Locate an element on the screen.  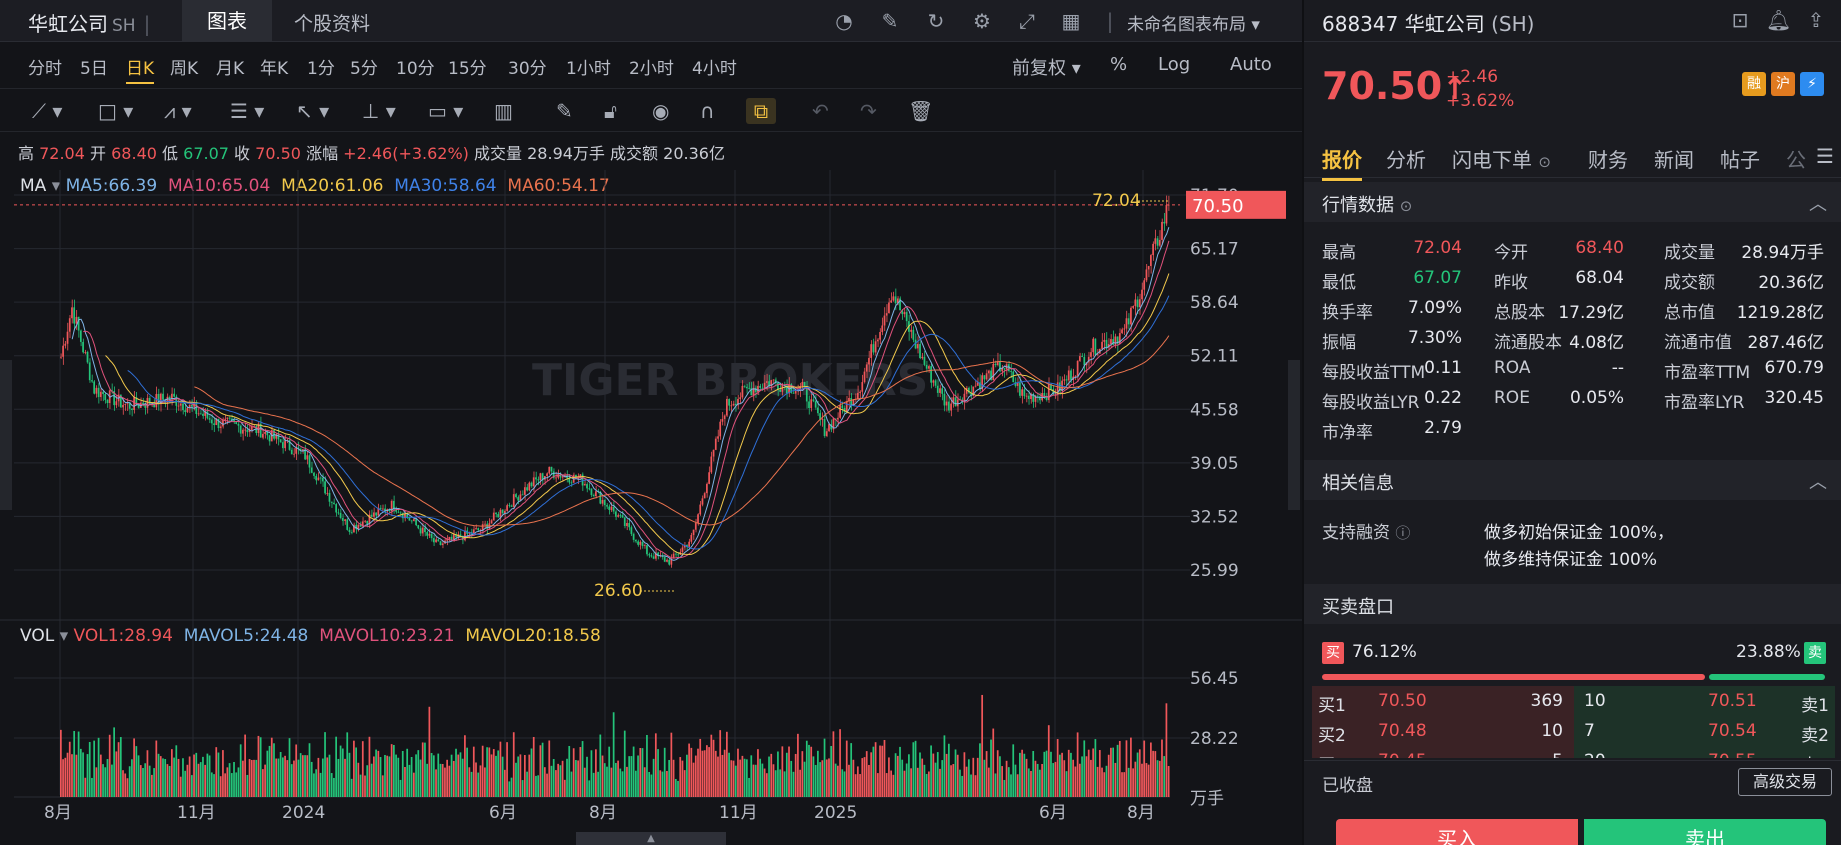
tab-announcements: 公 is located at coordinates (1796, 160).